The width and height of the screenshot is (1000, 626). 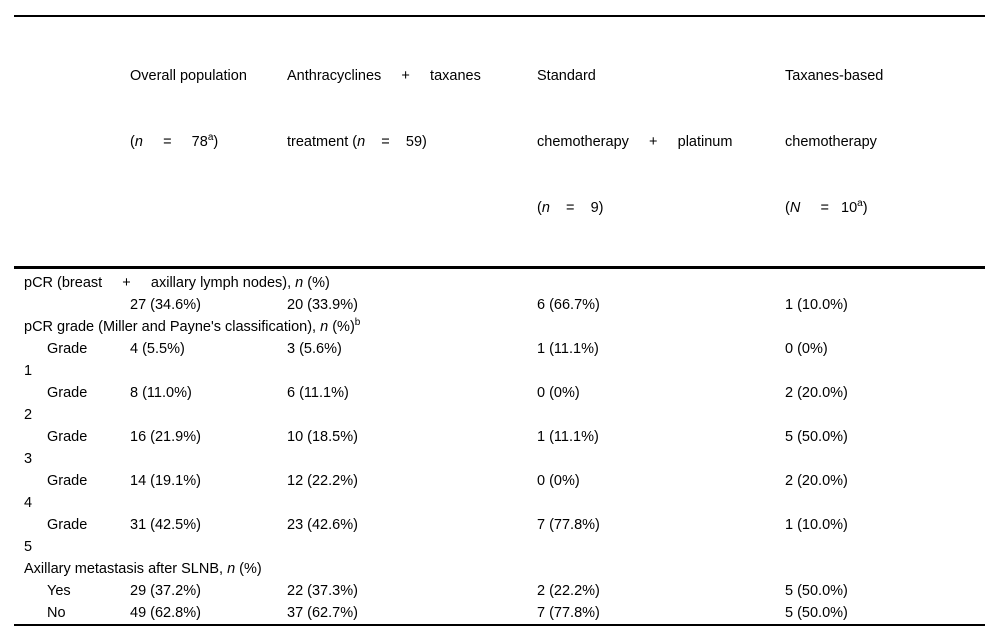 I want to click on value-cell: 4 (5.5%), so click(x=157, y=349).